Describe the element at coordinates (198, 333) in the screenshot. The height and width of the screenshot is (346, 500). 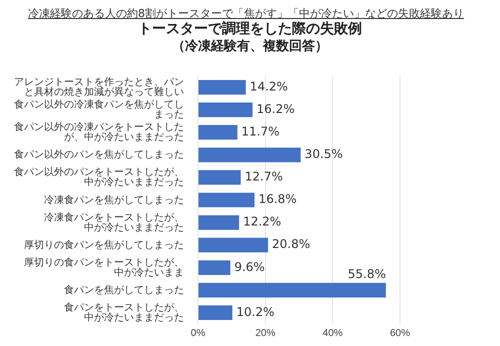
I see `x-tick-label: 0%` at that location.